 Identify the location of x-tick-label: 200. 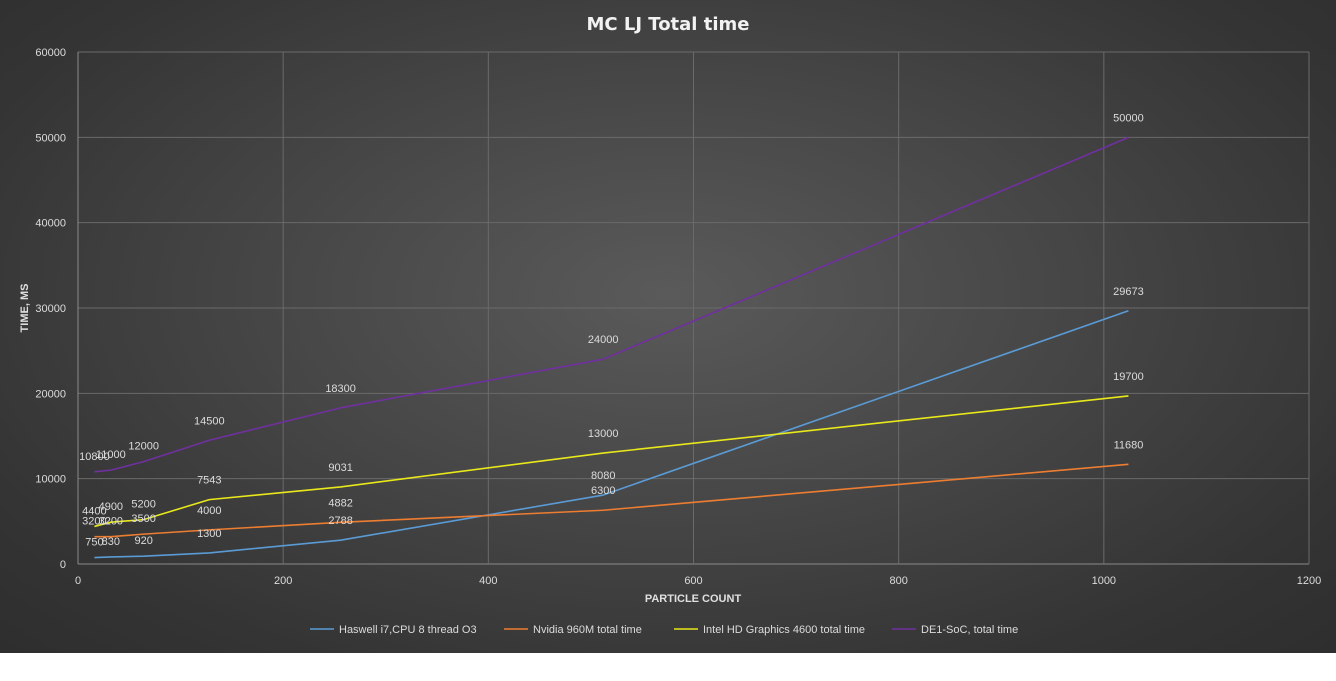
(283, 581).